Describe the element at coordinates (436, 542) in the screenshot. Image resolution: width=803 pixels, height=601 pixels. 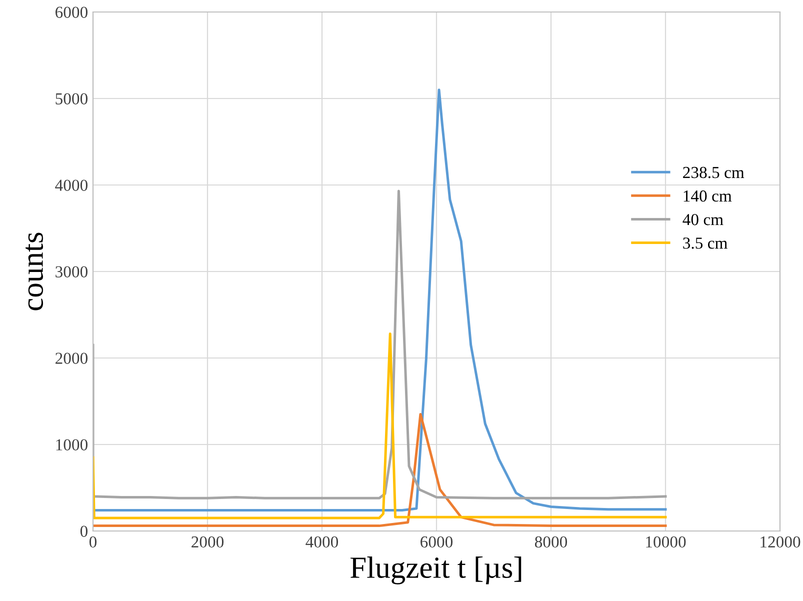
I see `x-tick-label: 6000` at that location.